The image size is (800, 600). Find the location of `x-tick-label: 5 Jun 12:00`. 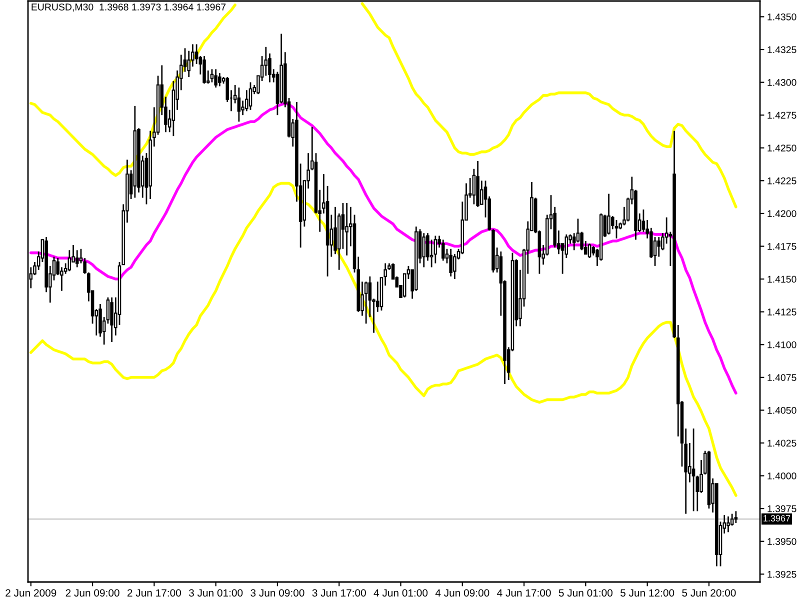

x-tick-label: 5 Jun 12:00 is located at coordinates (647, 593).